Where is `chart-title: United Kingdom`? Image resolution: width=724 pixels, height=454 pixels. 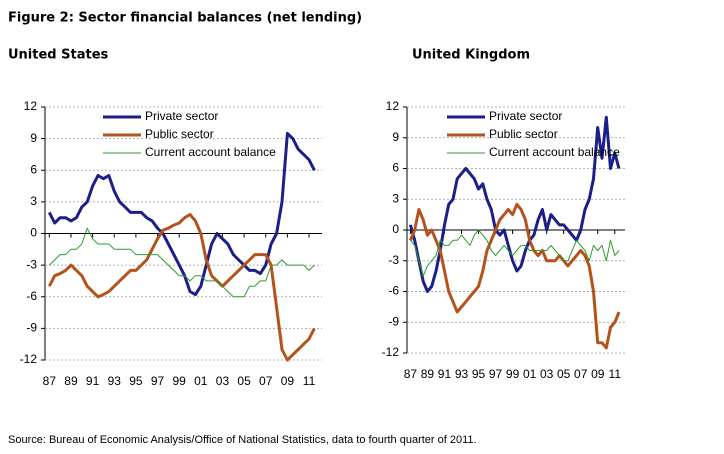
chart-title: United Kingdom is located at coordinates (471, 55).